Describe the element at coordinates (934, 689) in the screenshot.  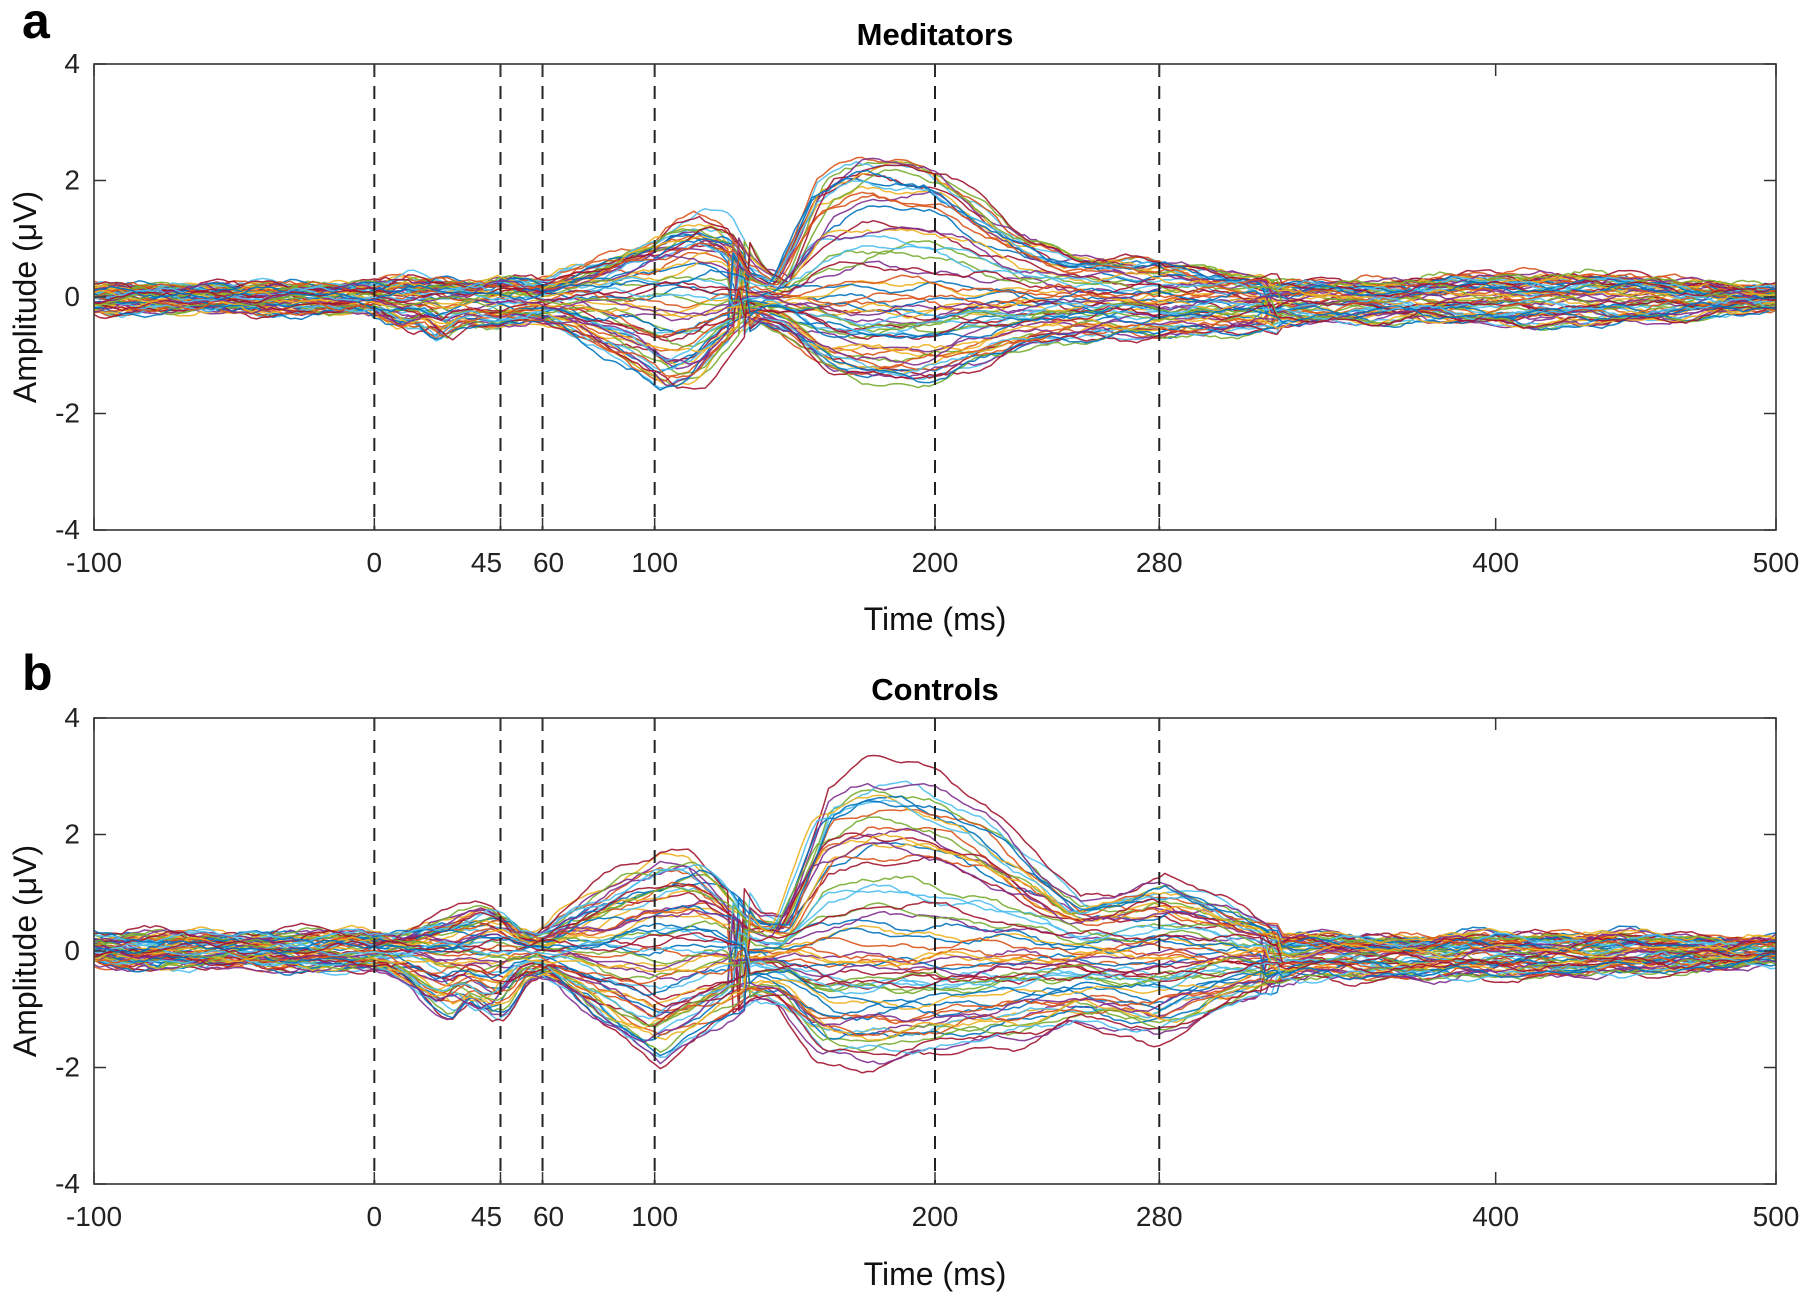
I see `panel-b-title: Controls` at that location.